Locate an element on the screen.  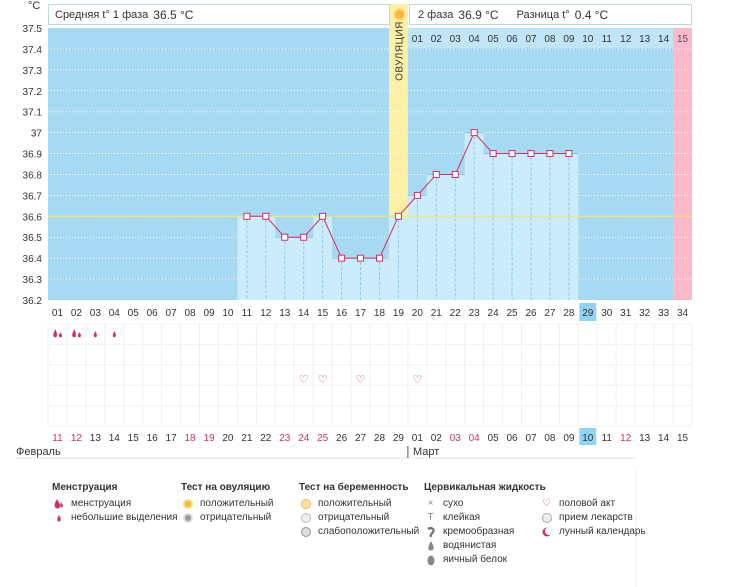
pregnancy-test-weak-icon is located at coordinates (305, 532).